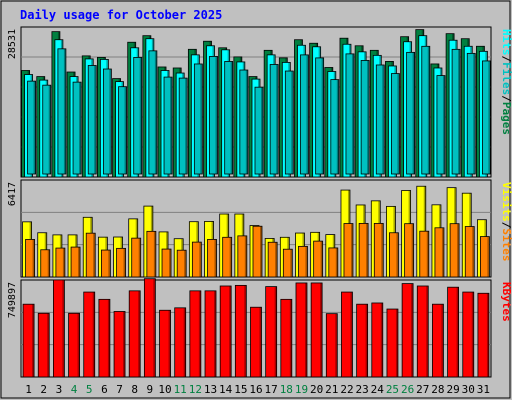 The image size is (512, 400). What do you see at coordinates (43, 389) in the screenshot?
I see `x-tick-label-day-2: 2` at bounding box center [43, 389].